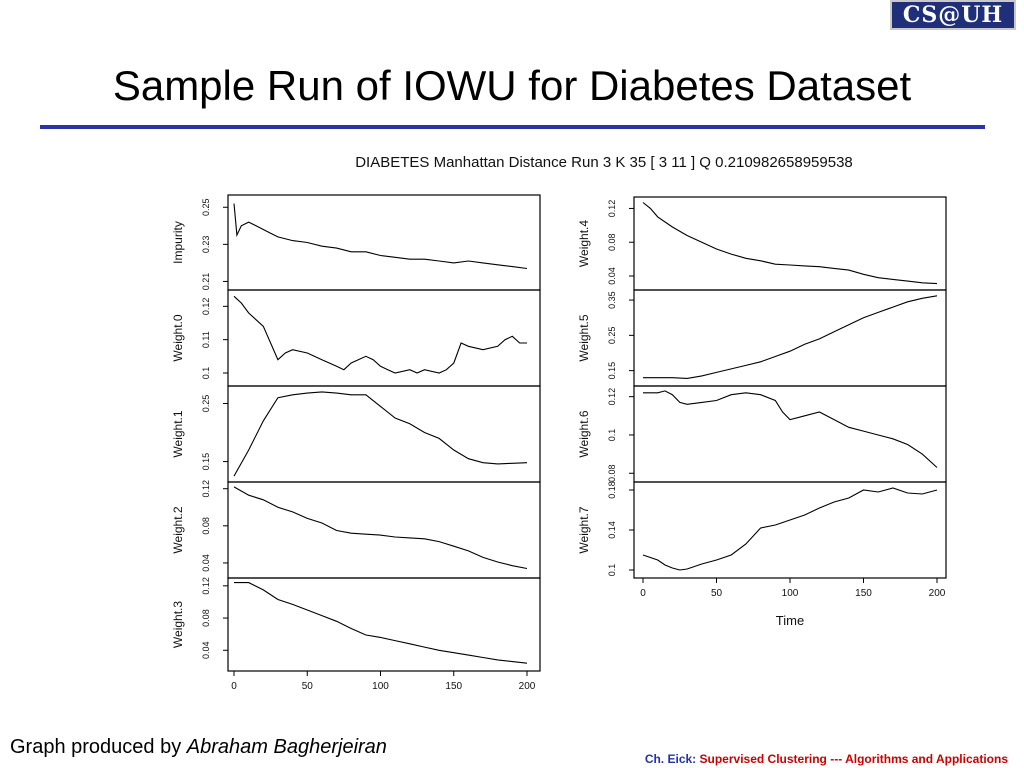 This screenshot has height=768, width=1024. Describe the element at coordinates (380, 236) in the screenshot. I see `series-line-impurity` at that location.